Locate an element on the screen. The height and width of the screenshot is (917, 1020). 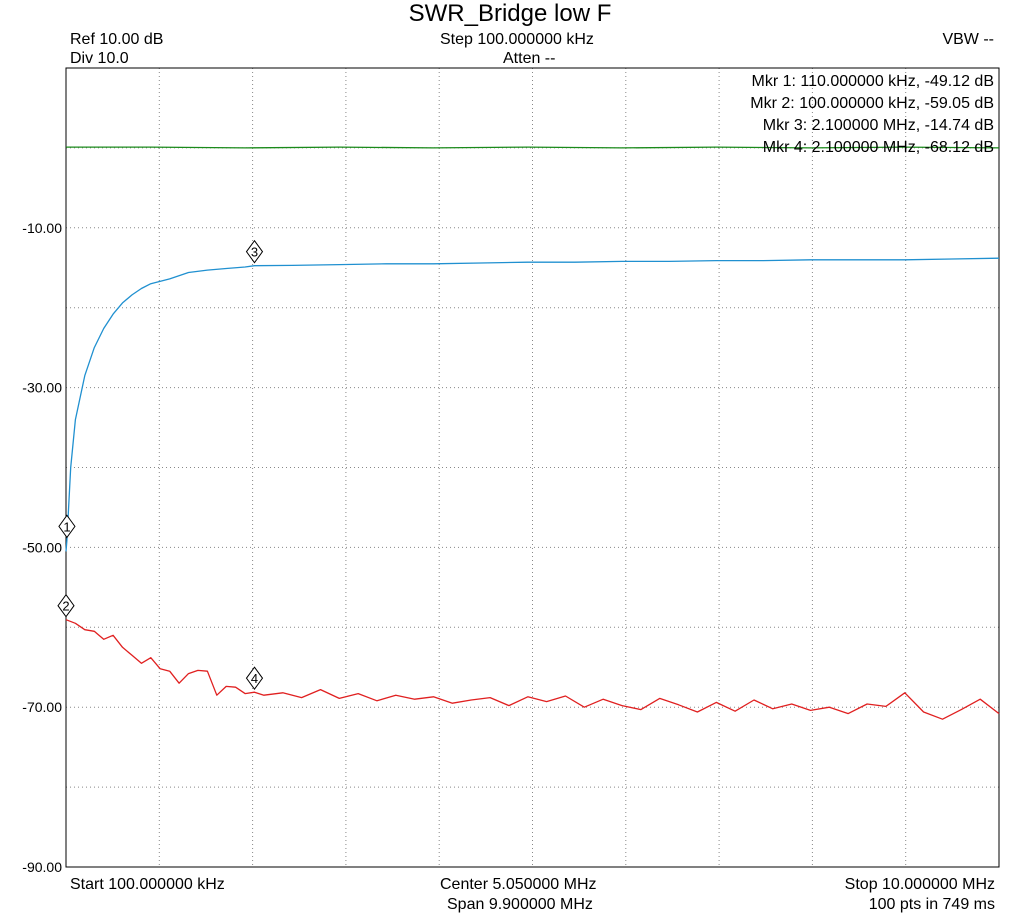
marker-readout: Mkr 4: 2.100000 MHz, -68.12 dB is located at coordinates (878, 147).